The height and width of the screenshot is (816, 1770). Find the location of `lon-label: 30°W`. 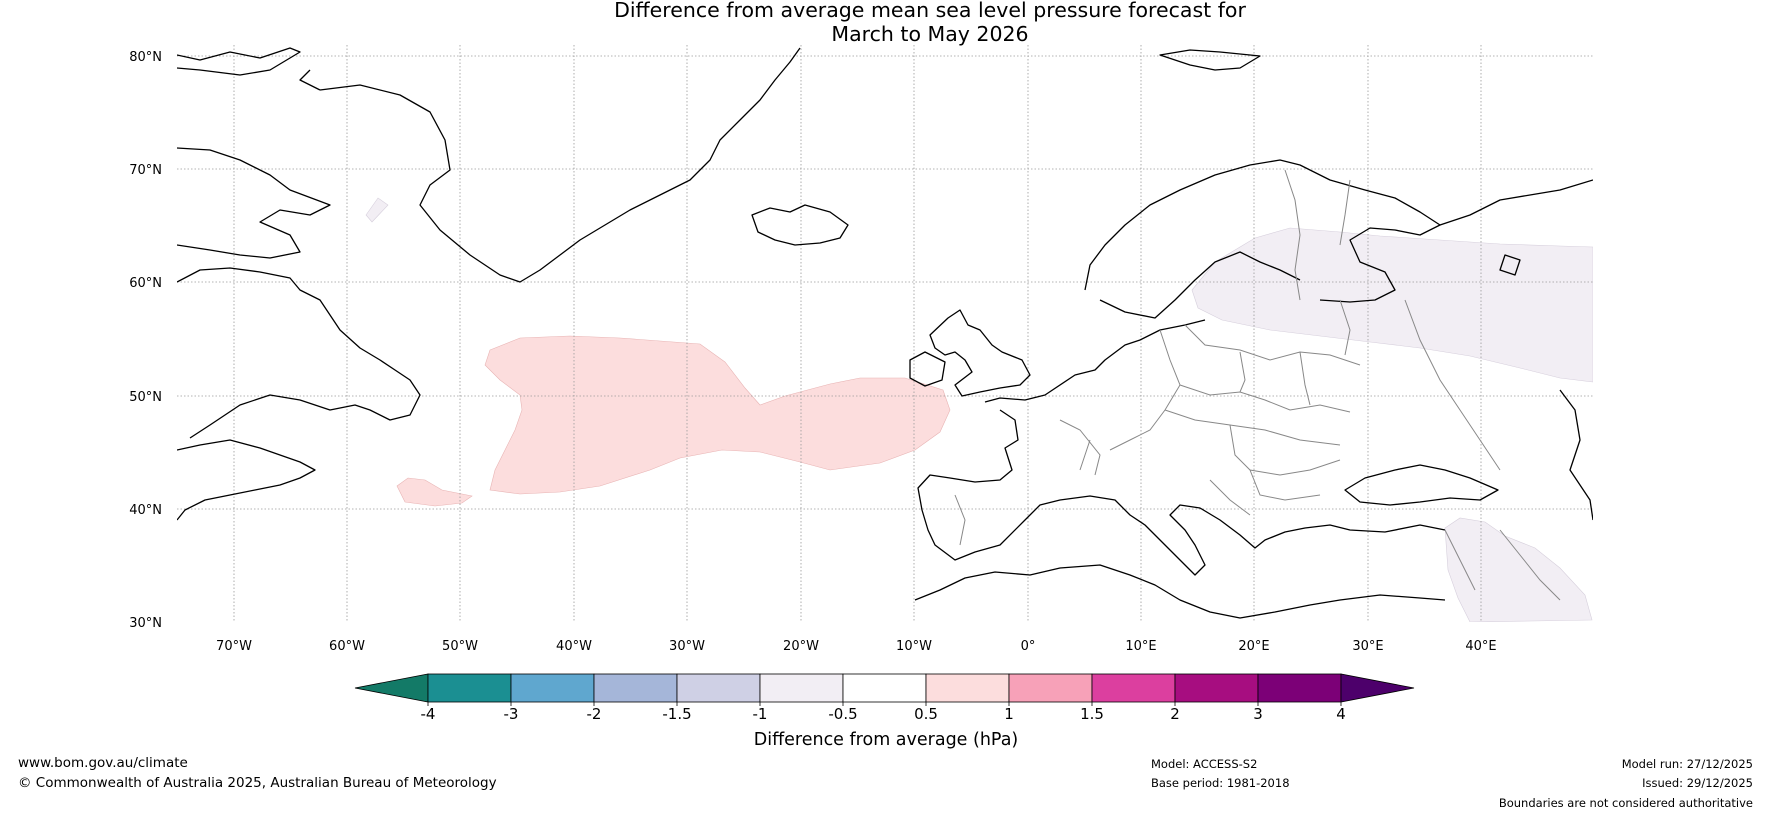

lon-label: 30°W is located at coordinates (687, 646).